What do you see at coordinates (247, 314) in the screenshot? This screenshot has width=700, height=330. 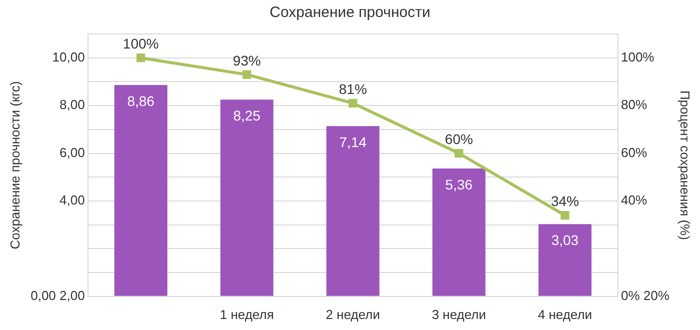 I see `x-tick-label: 1 неделя` at bounding box center [247, 314].